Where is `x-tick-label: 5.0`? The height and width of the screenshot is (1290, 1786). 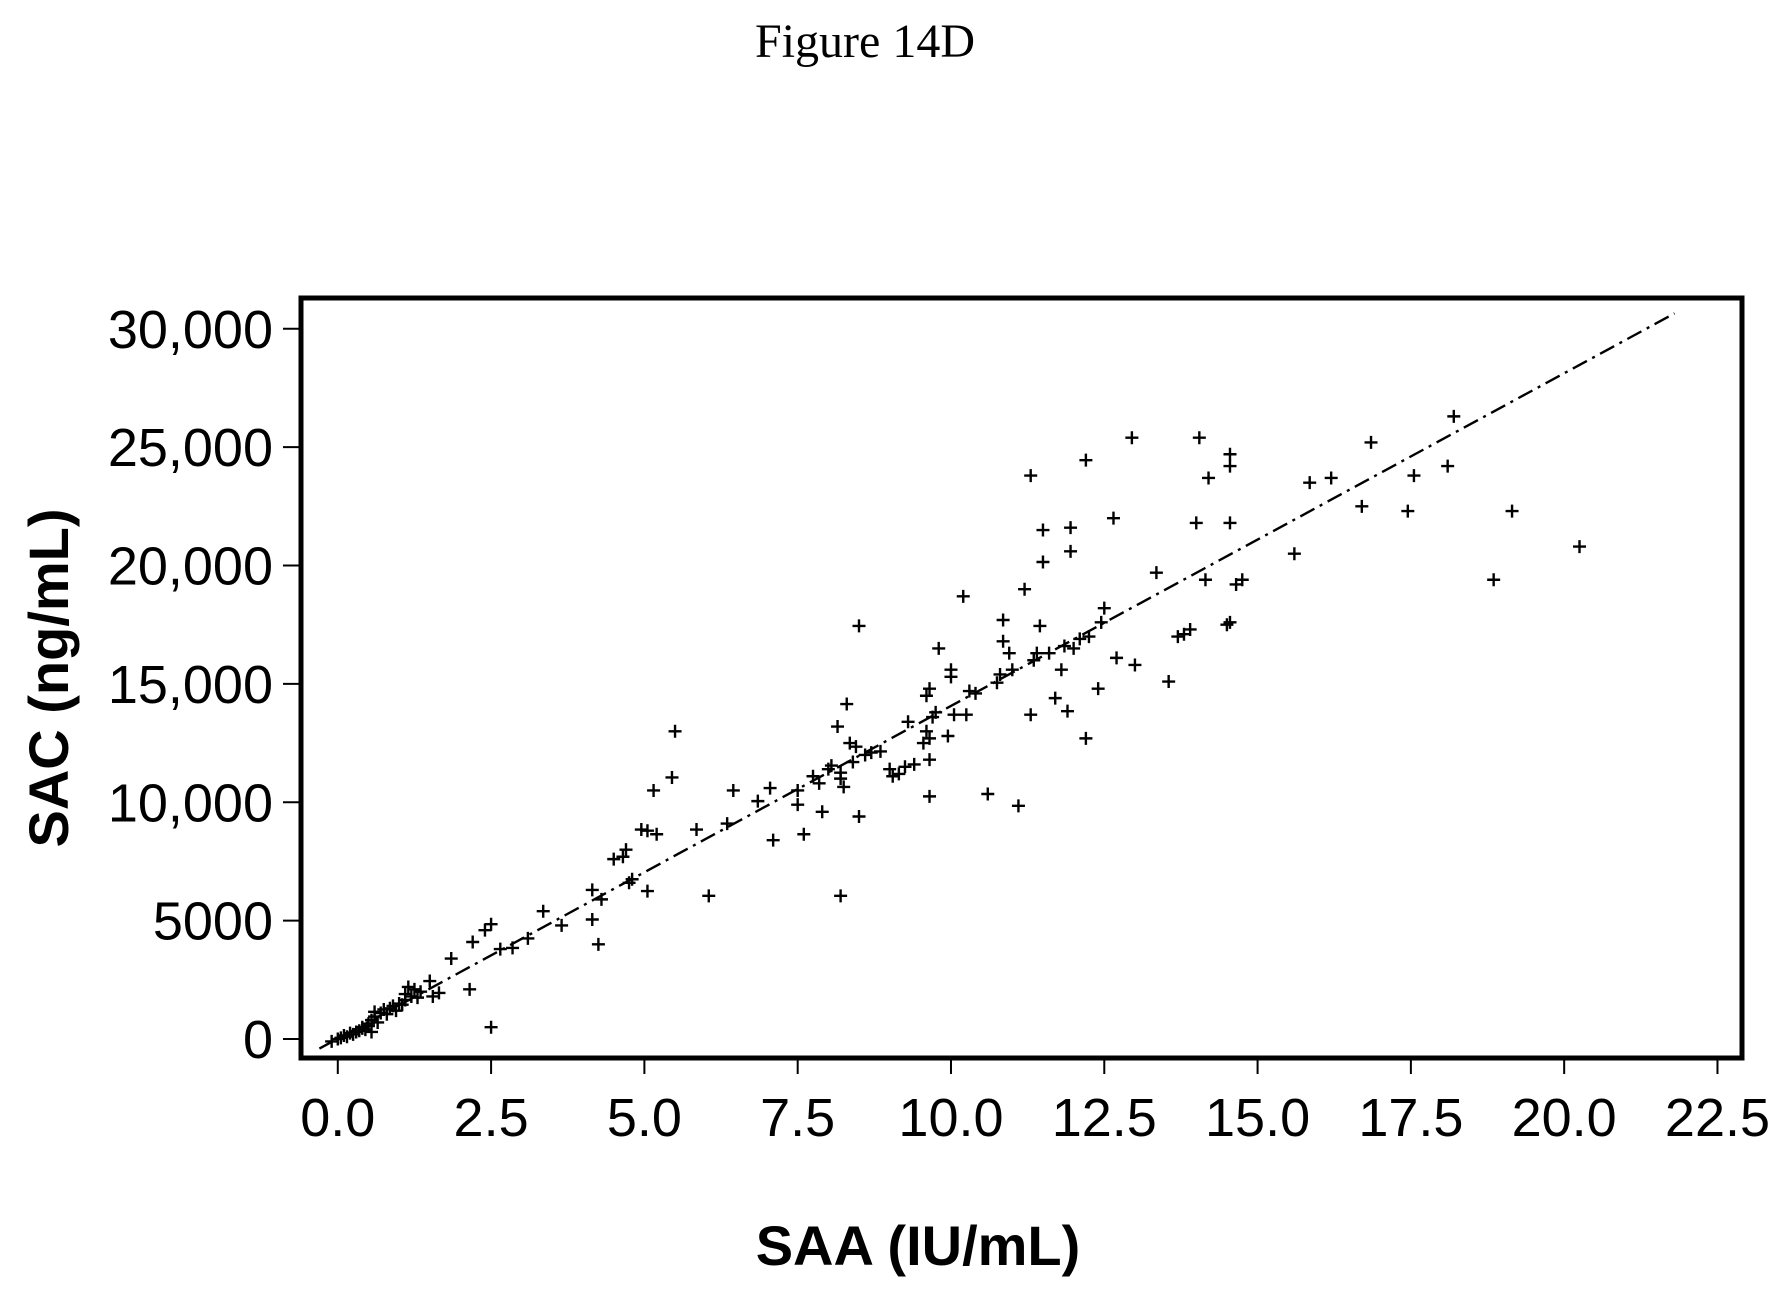 x-tick-label: 5.0 is located at coordinates (644, 1118).